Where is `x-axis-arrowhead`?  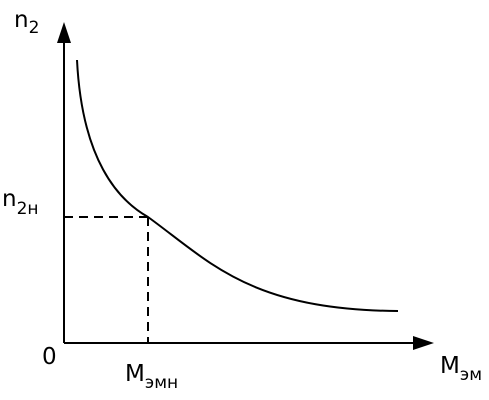
x-axis-arrowhead is located at coordinates (423, 343).